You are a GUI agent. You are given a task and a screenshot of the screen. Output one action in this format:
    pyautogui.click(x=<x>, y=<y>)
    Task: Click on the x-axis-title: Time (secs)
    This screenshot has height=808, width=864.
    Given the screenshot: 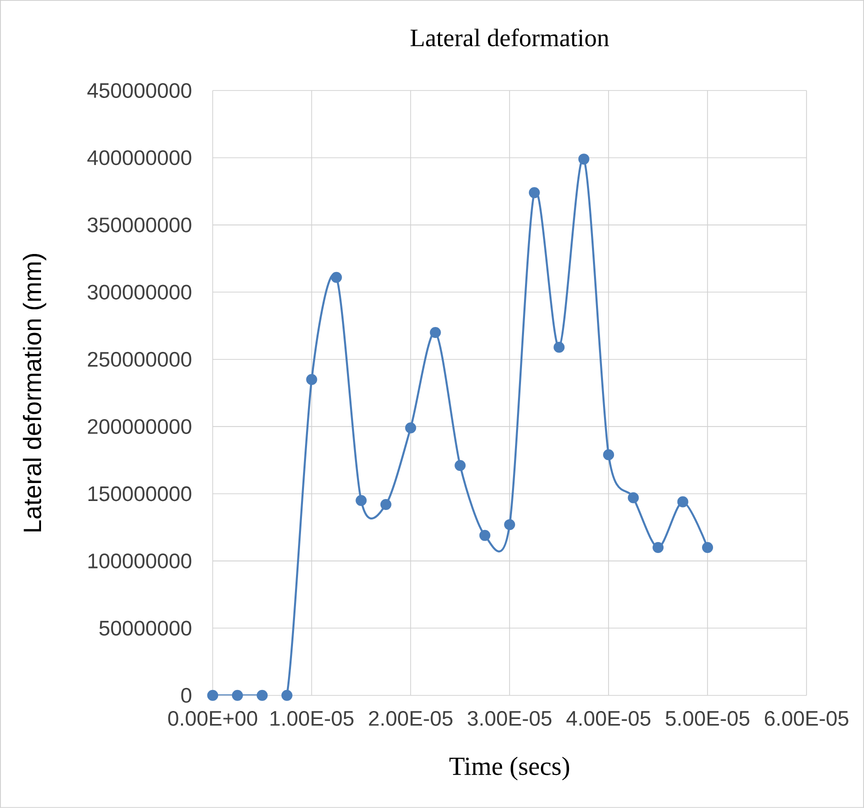 What is the action you would take?
    pyautogui.click(x=509, y=768)
    